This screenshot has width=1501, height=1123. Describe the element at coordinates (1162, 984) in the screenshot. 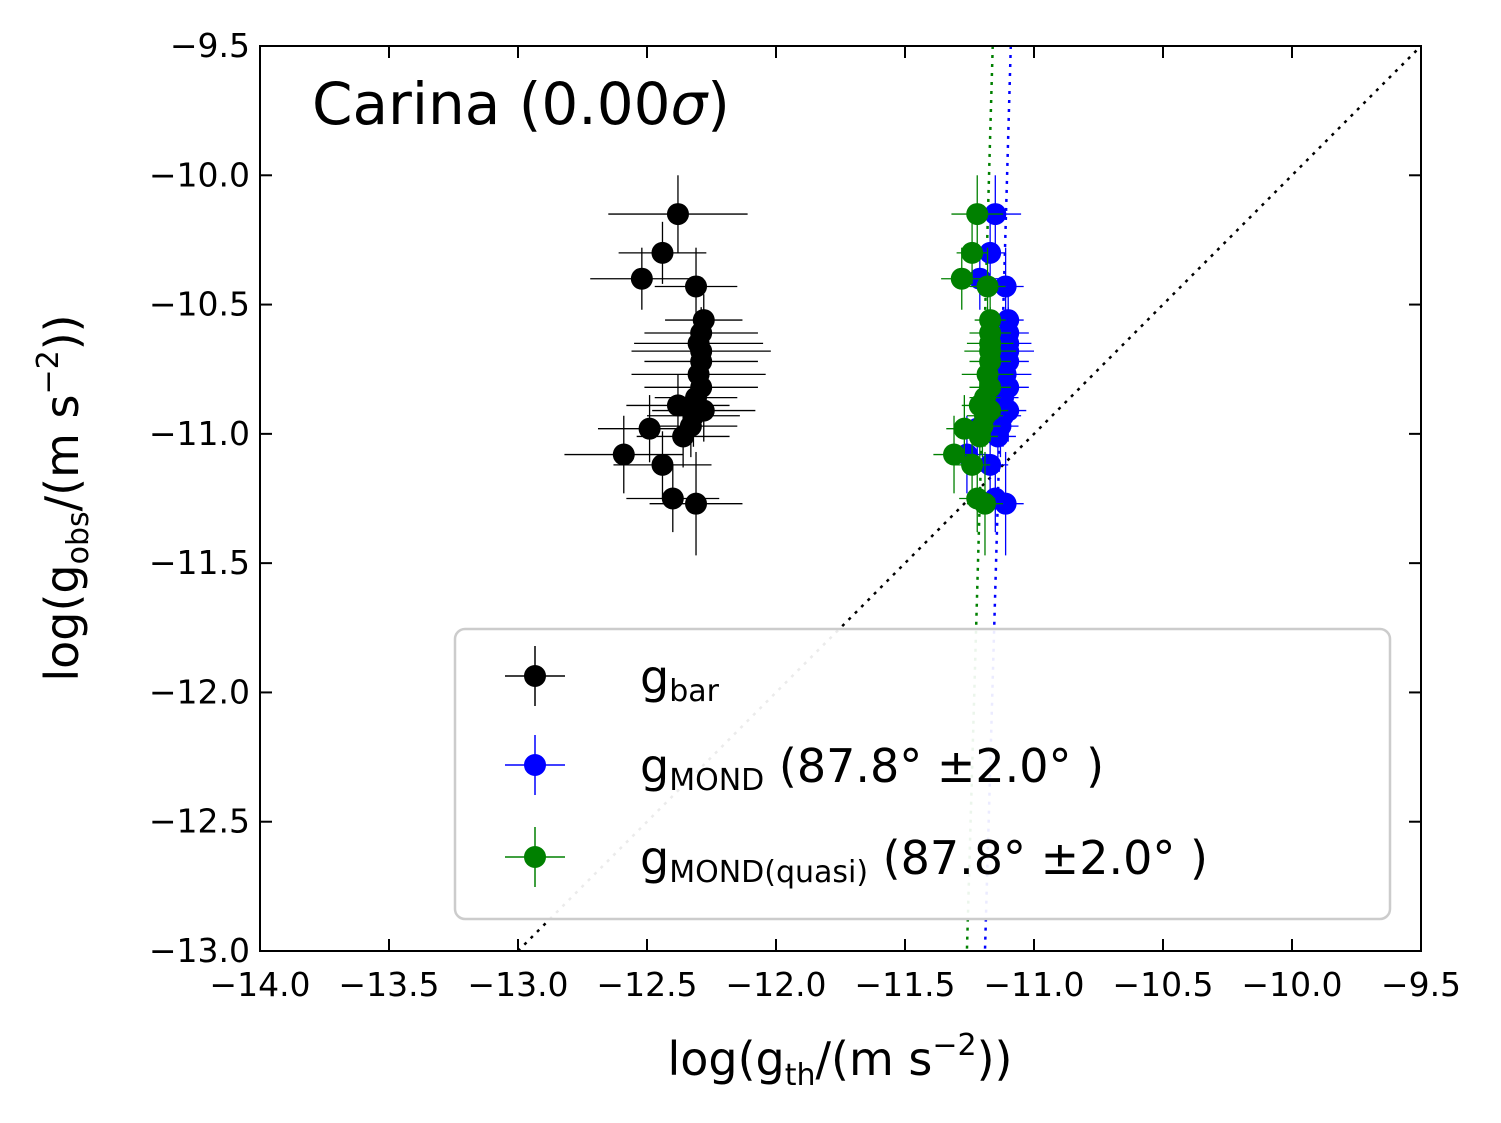

I see `x-tick-label: −10.5` at that location.